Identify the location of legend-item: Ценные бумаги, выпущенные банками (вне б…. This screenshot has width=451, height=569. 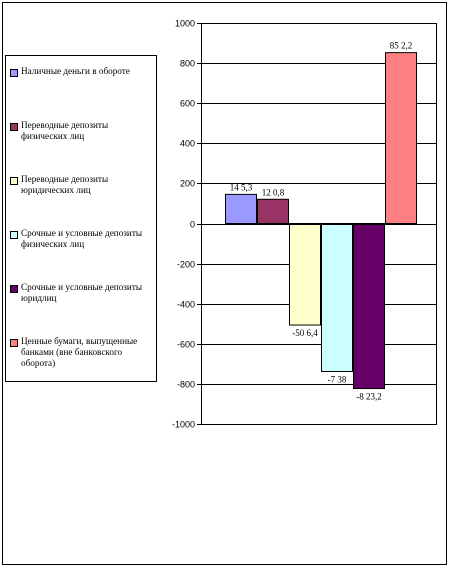
(83, 352).